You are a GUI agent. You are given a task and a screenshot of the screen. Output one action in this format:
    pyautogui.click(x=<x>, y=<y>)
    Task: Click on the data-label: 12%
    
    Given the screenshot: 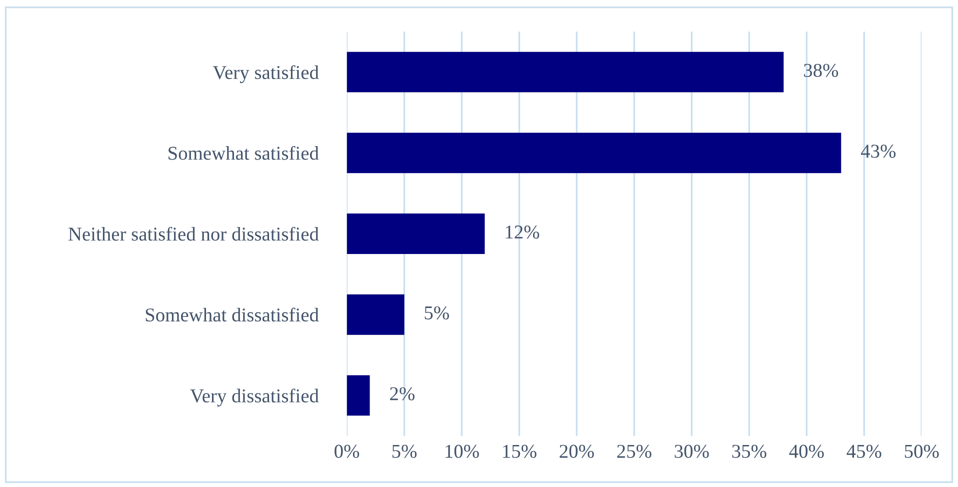 What is the action you would take?
    pyautogui.click(x=523, y=232)
    